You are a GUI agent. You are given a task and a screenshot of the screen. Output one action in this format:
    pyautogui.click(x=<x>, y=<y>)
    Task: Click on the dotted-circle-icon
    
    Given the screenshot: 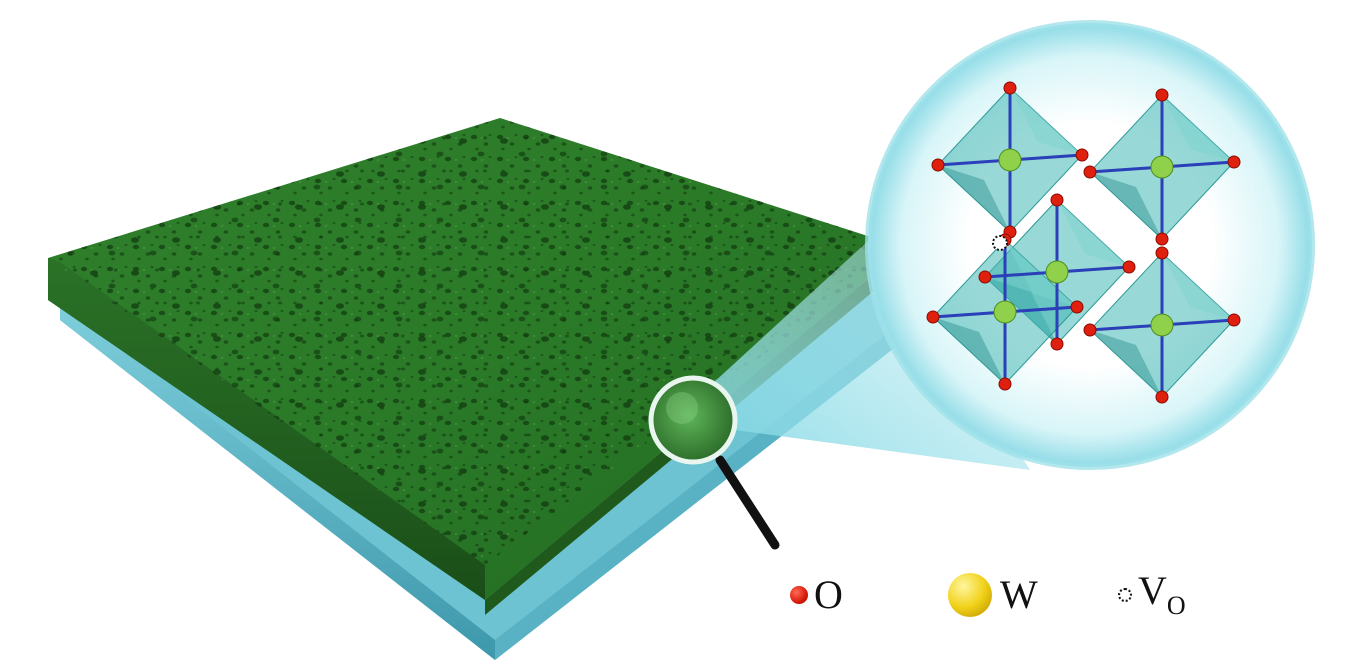 What is the action you would take?
    pyautogui.click(x=1125, y=595)
    